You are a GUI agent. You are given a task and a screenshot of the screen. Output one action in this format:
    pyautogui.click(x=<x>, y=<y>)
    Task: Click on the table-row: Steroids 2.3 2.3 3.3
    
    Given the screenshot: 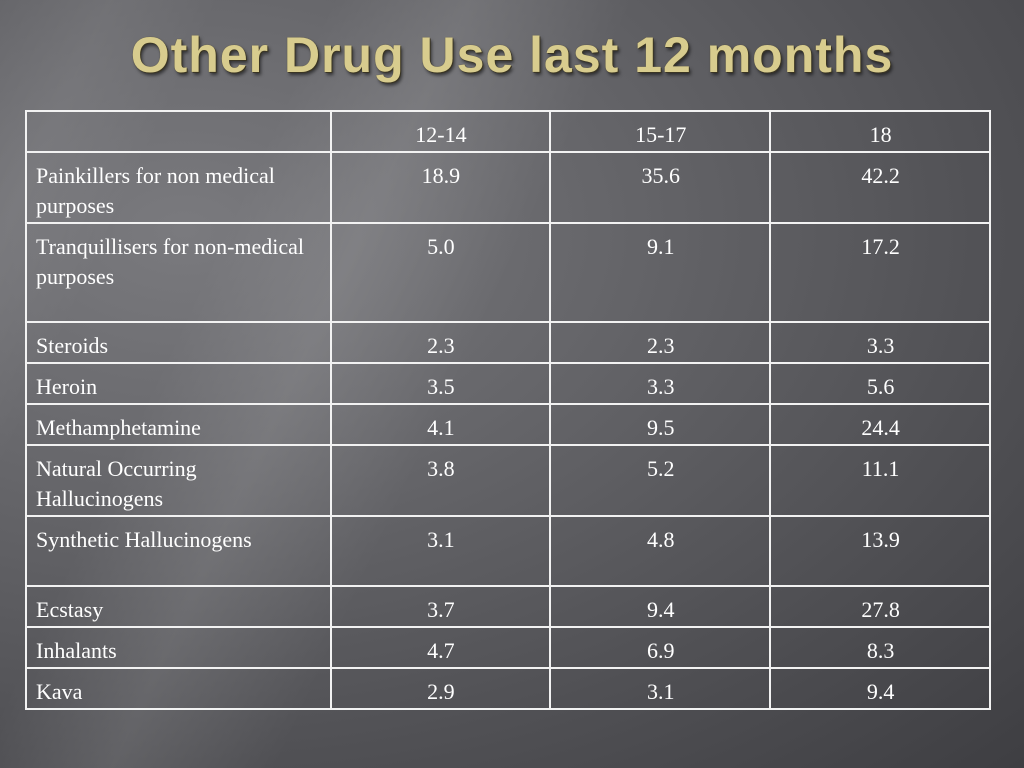 What is the action you would take?
    pyautogui.click(x=508, y=342)
    